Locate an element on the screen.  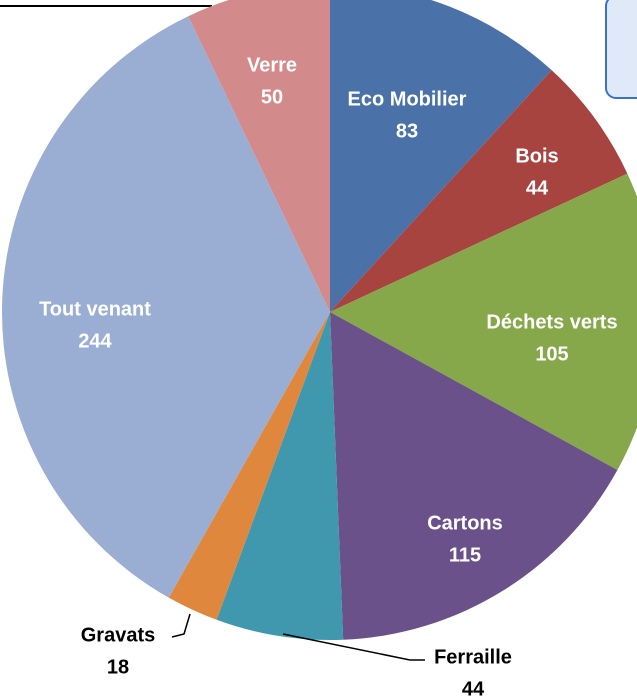
slice-label: Cartons is located at coordinates (465, 523).